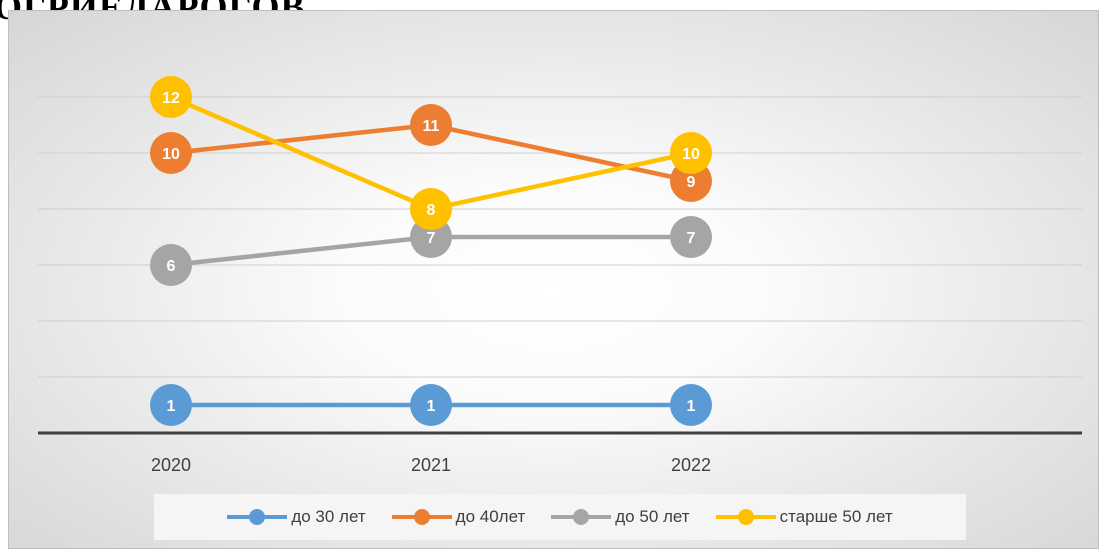 This screenshot has width=1099, height=549. I want to click on legend-label: до 50 лет, so click(652, 516).